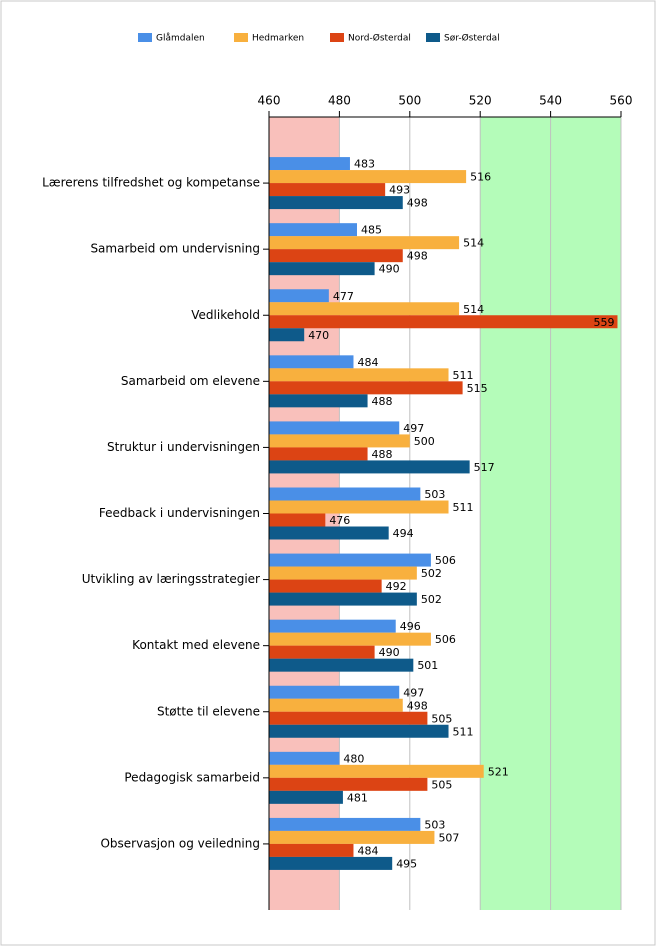 The width and height of the screenshot is (660, 950). What do you see at coordinates (357, 797) in the screenshot?
I see `value-label: 481` at bounding box center [357, 797].